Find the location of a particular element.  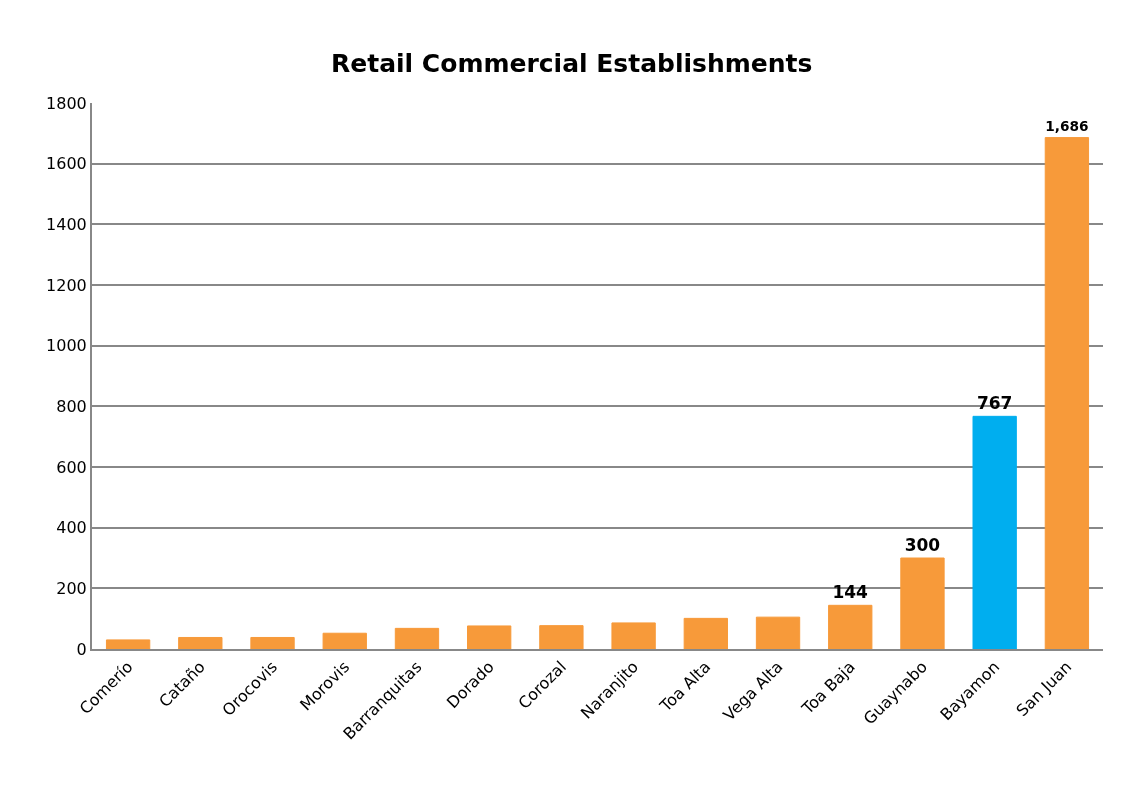

y-tick-label: 1800 is located at coordinates (66, 103).